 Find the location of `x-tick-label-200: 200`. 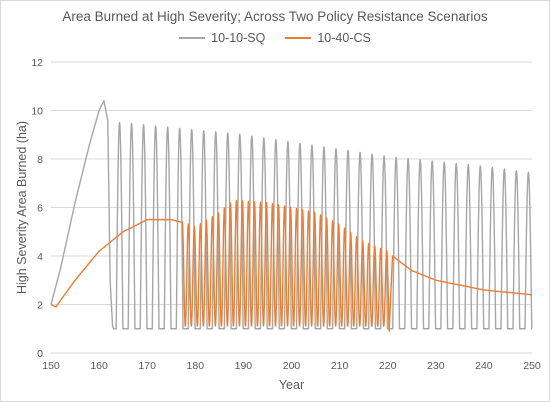

x-tick-label-200: 200 is located at coordinates (292, 366).